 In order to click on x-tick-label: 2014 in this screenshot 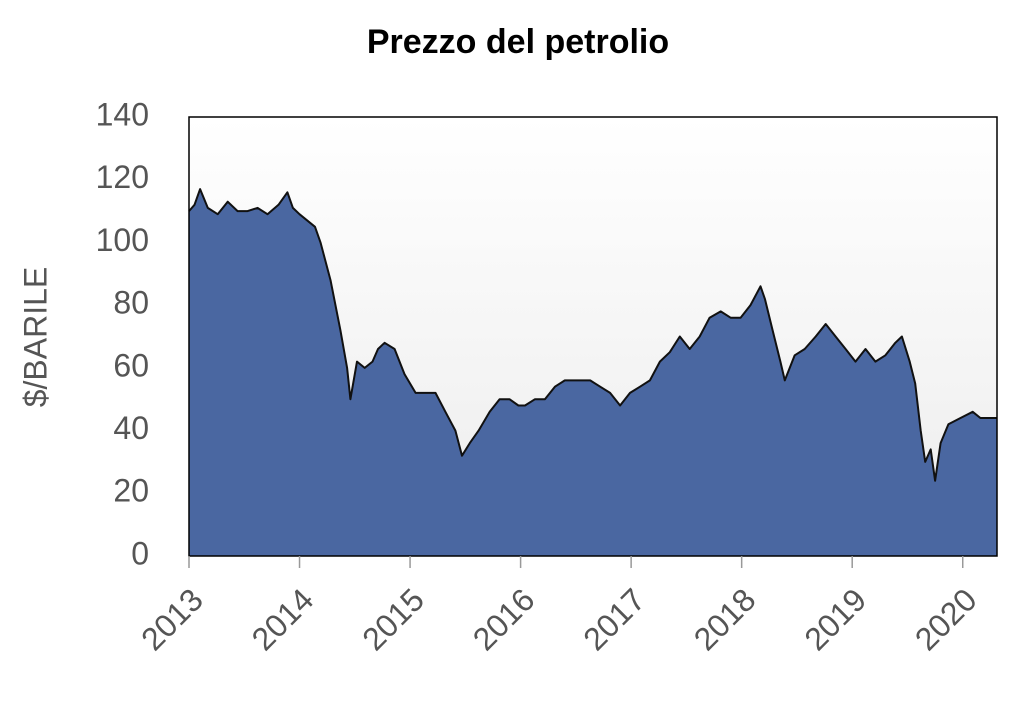, I will do `click(283, 619)`.